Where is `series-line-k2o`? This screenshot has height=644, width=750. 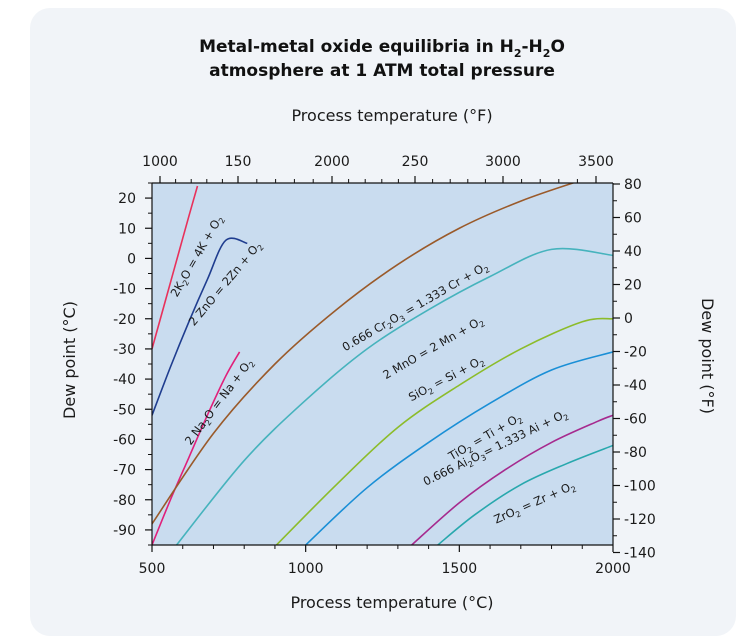 series-line-k2o is located at coordinates (175, 267).